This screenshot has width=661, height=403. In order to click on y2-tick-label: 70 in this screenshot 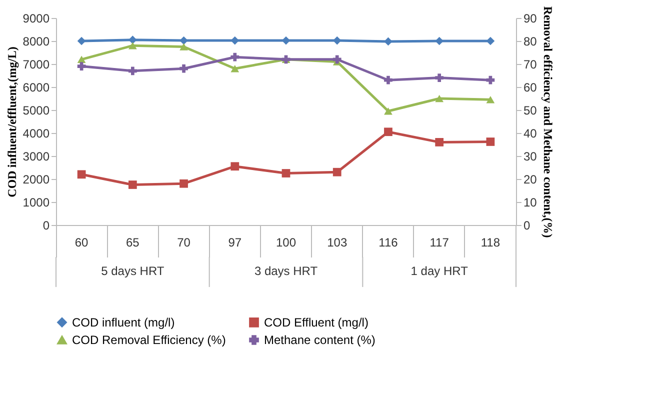, I will do `click(531, 65)`.